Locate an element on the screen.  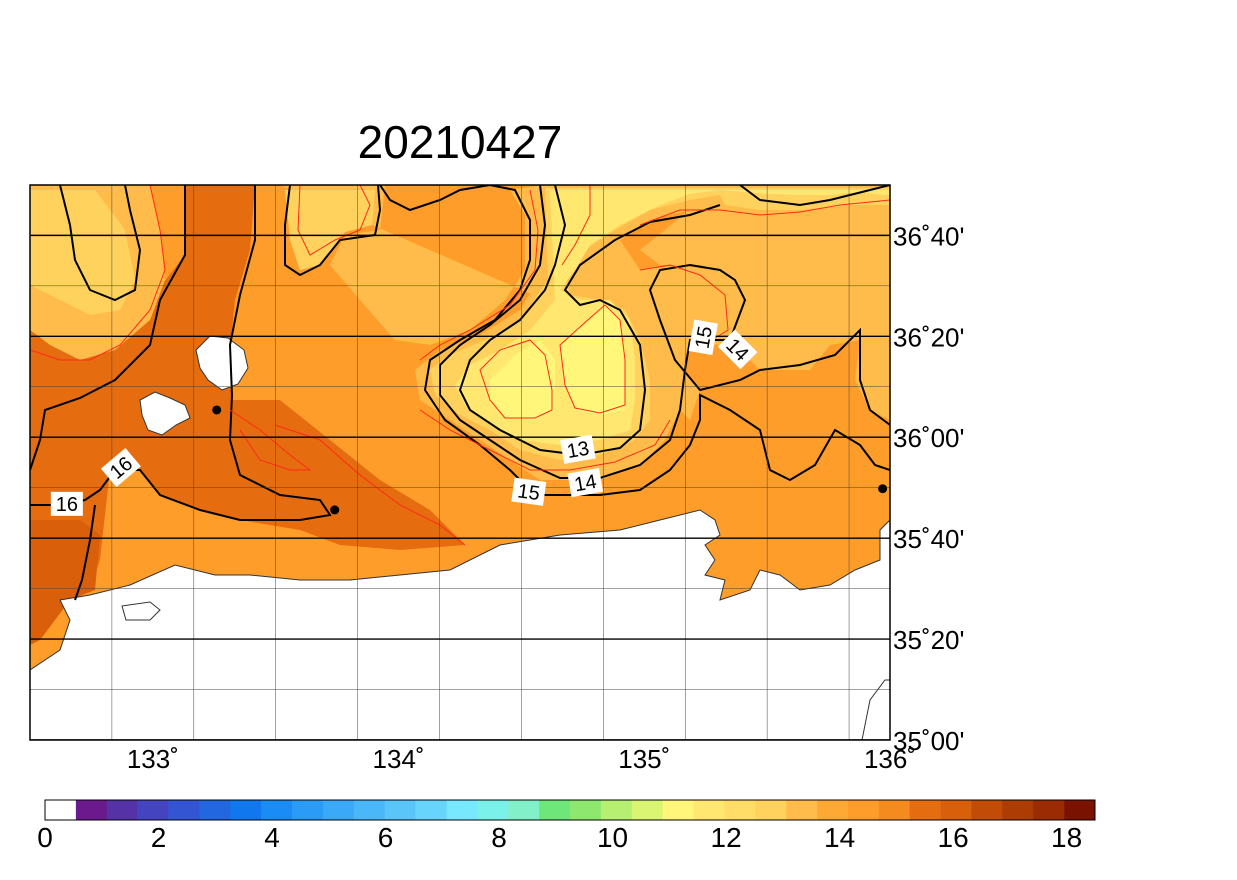
colorbar-label: 16 is located at coordinates (953, 837).